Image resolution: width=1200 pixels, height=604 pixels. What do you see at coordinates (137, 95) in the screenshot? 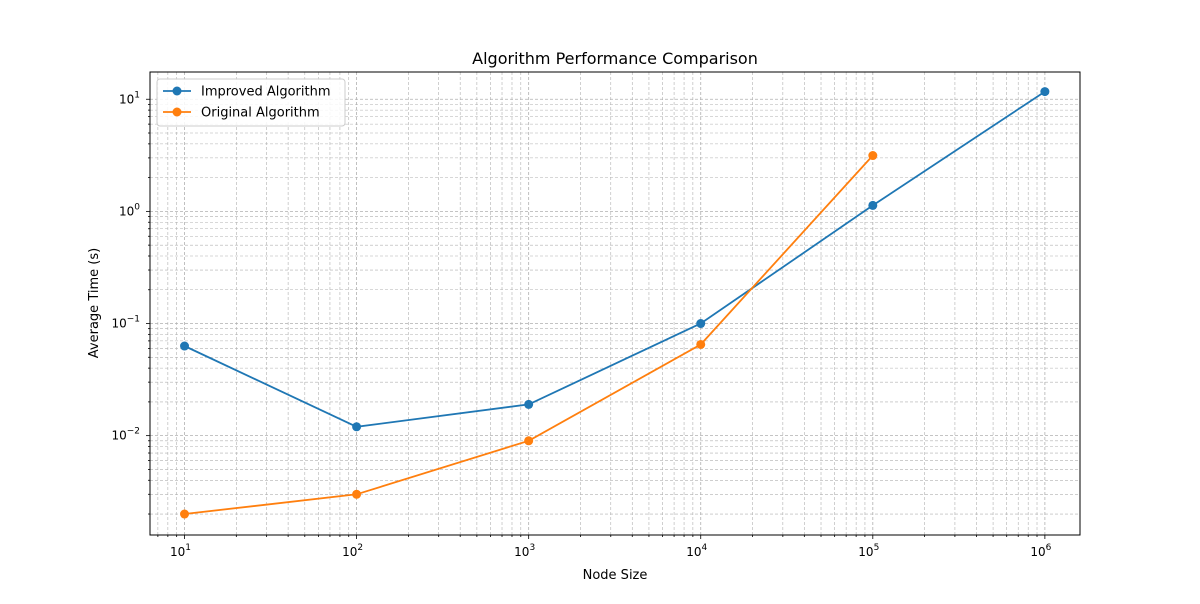
I see `y-tick-exponent: 1` at bounding box center [137, 95].